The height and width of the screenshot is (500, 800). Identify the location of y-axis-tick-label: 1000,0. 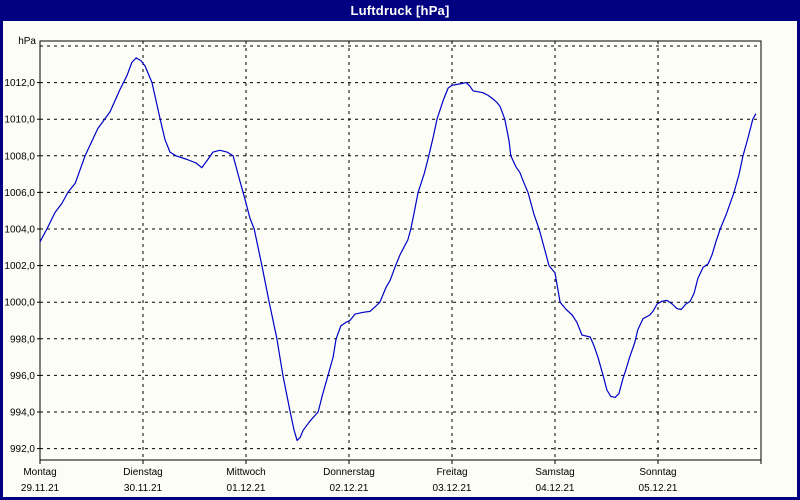
(19, 303).